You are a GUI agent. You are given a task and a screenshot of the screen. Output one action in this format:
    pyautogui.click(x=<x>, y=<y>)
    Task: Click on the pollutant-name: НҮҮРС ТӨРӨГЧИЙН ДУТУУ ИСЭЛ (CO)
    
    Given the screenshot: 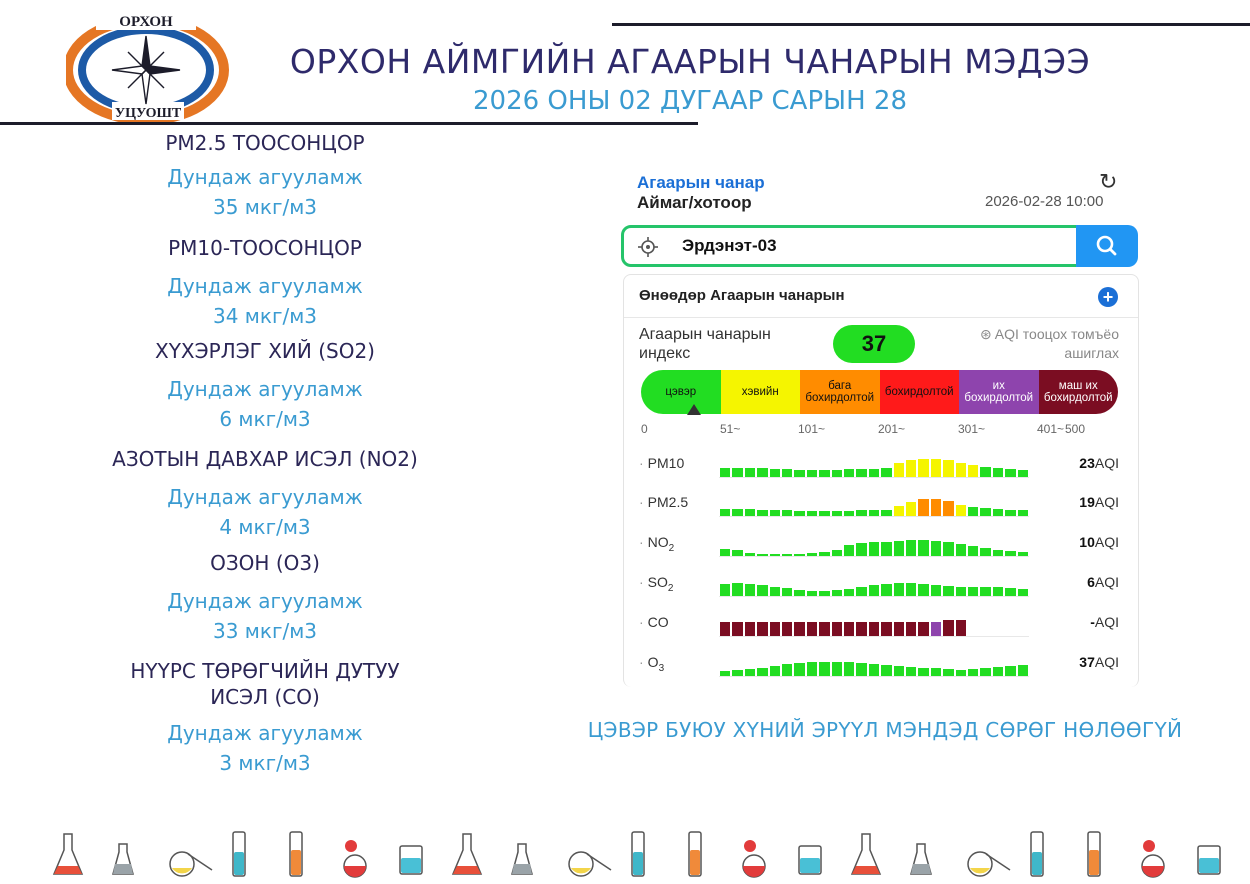 What is the action you would take?
    pyautogui.click(x=265, y=684)
    